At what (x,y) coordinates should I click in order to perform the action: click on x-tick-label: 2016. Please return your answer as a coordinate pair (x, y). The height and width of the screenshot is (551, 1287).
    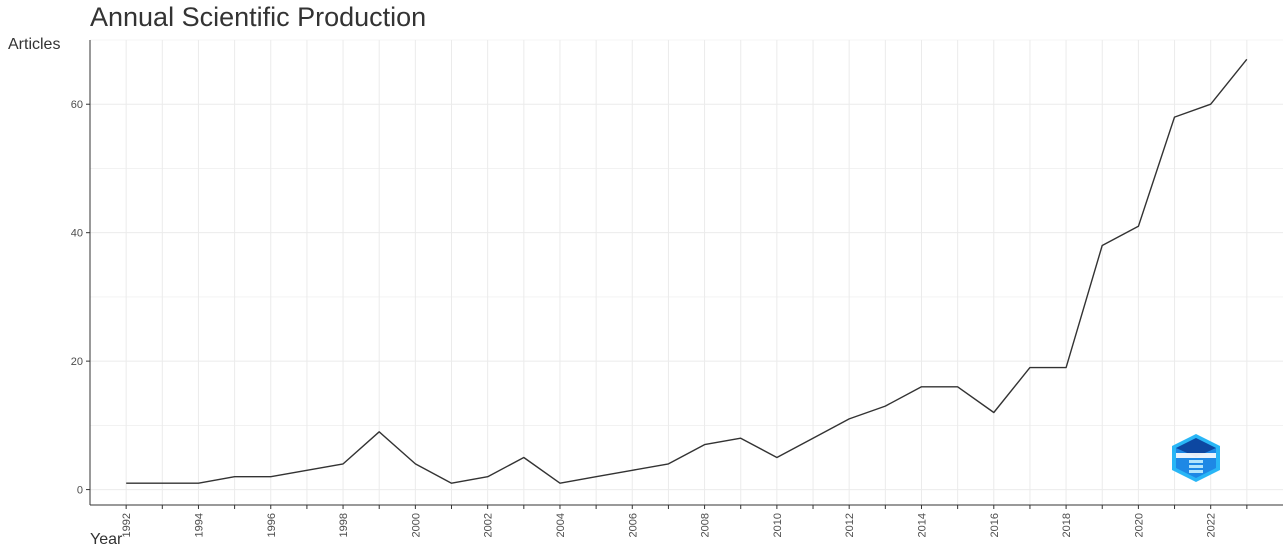
    Looking at the image, I should click on (995, 525).